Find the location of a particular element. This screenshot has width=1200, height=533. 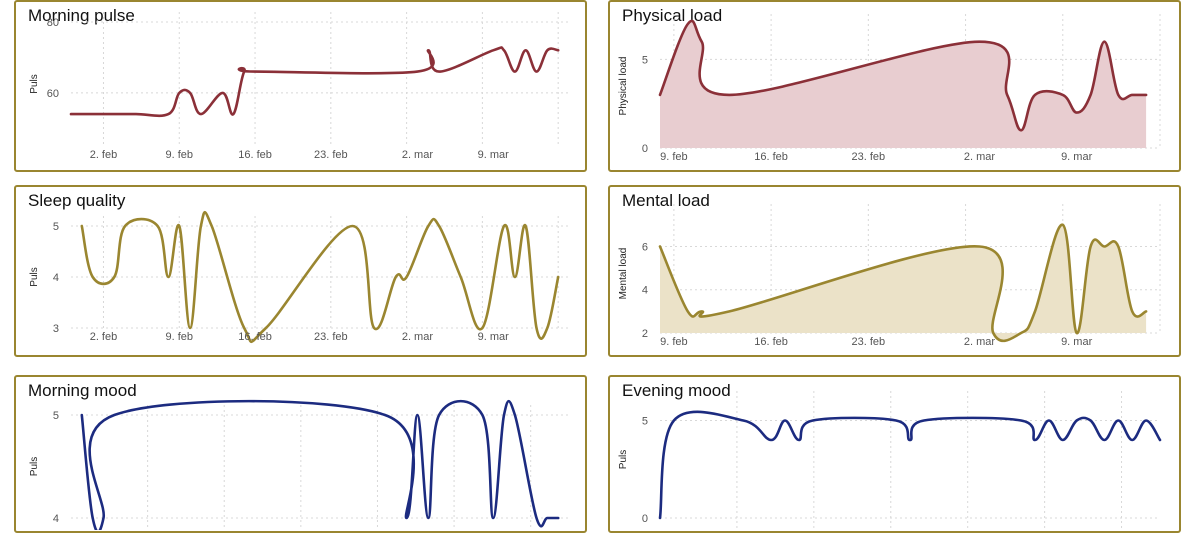

evening-mood-panel: Evening mood 0 5 Puls is located at coordinates (894, 454).